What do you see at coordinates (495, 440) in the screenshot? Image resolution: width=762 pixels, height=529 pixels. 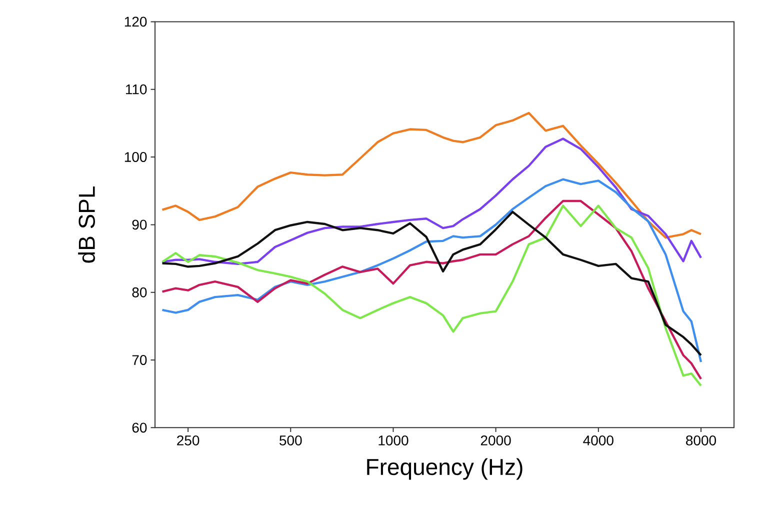 I see `x-tick-label: 2000` at bounding box center [495, 440].